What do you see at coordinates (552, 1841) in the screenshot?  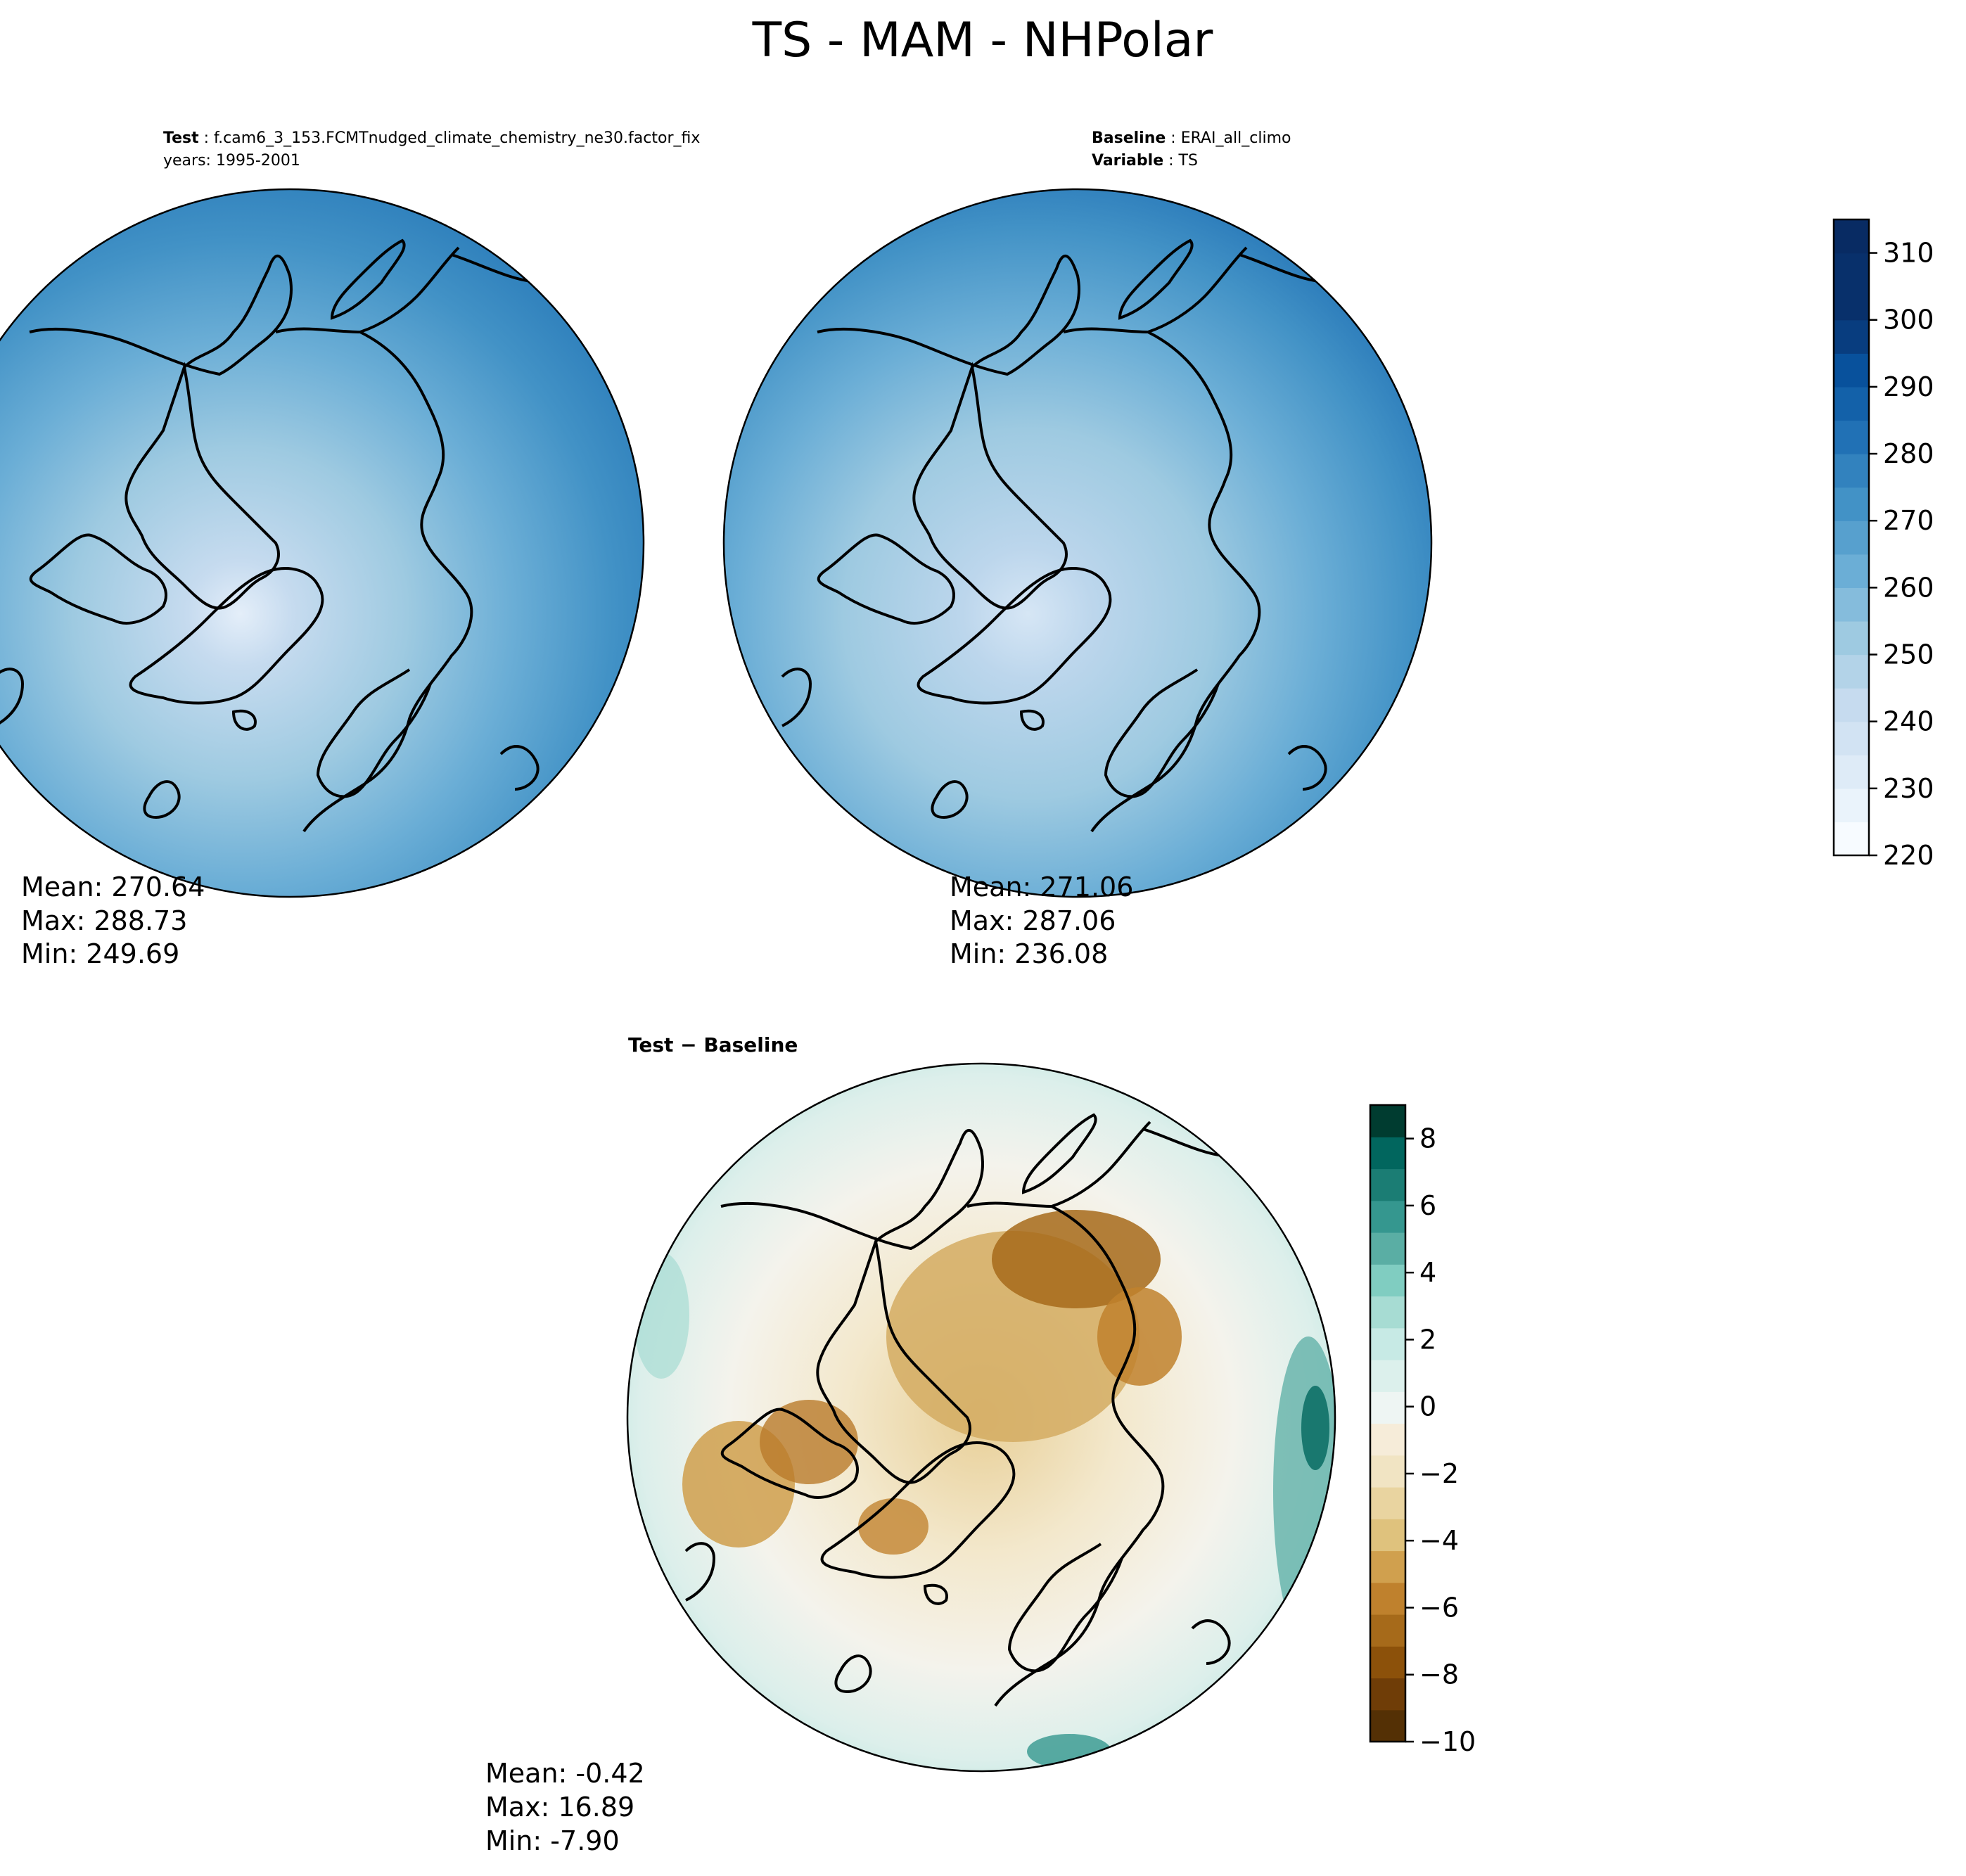 I see `difference-stat-min: Min: -7.90` at bounding box center [552, 1841].